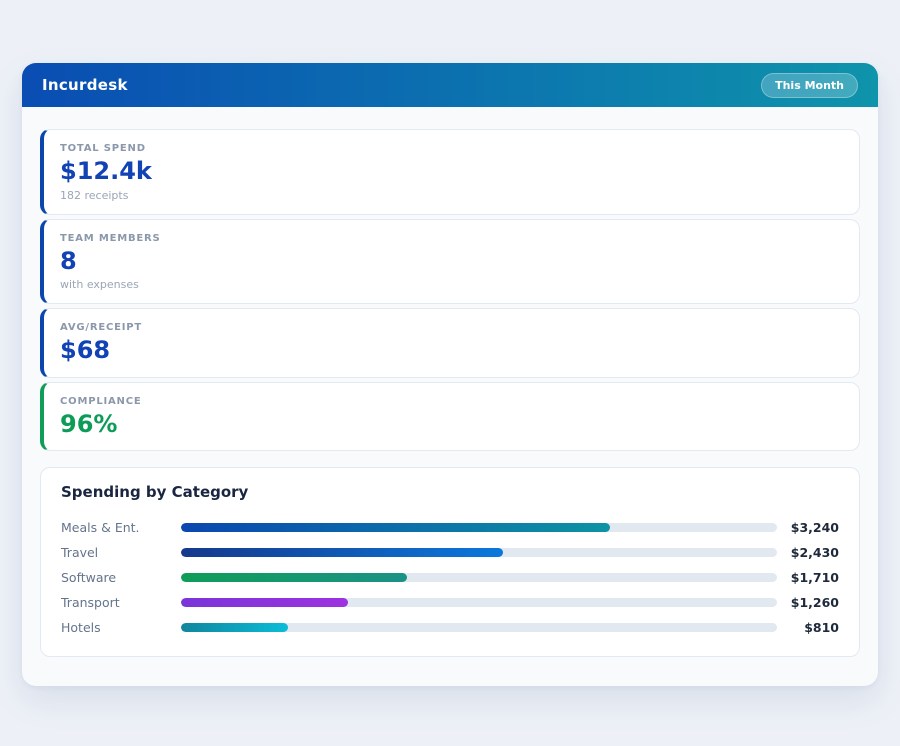 The width and height of the screenshot is (900, 746). I want to click on chart-title: Spending by Category, so click(155, 492).